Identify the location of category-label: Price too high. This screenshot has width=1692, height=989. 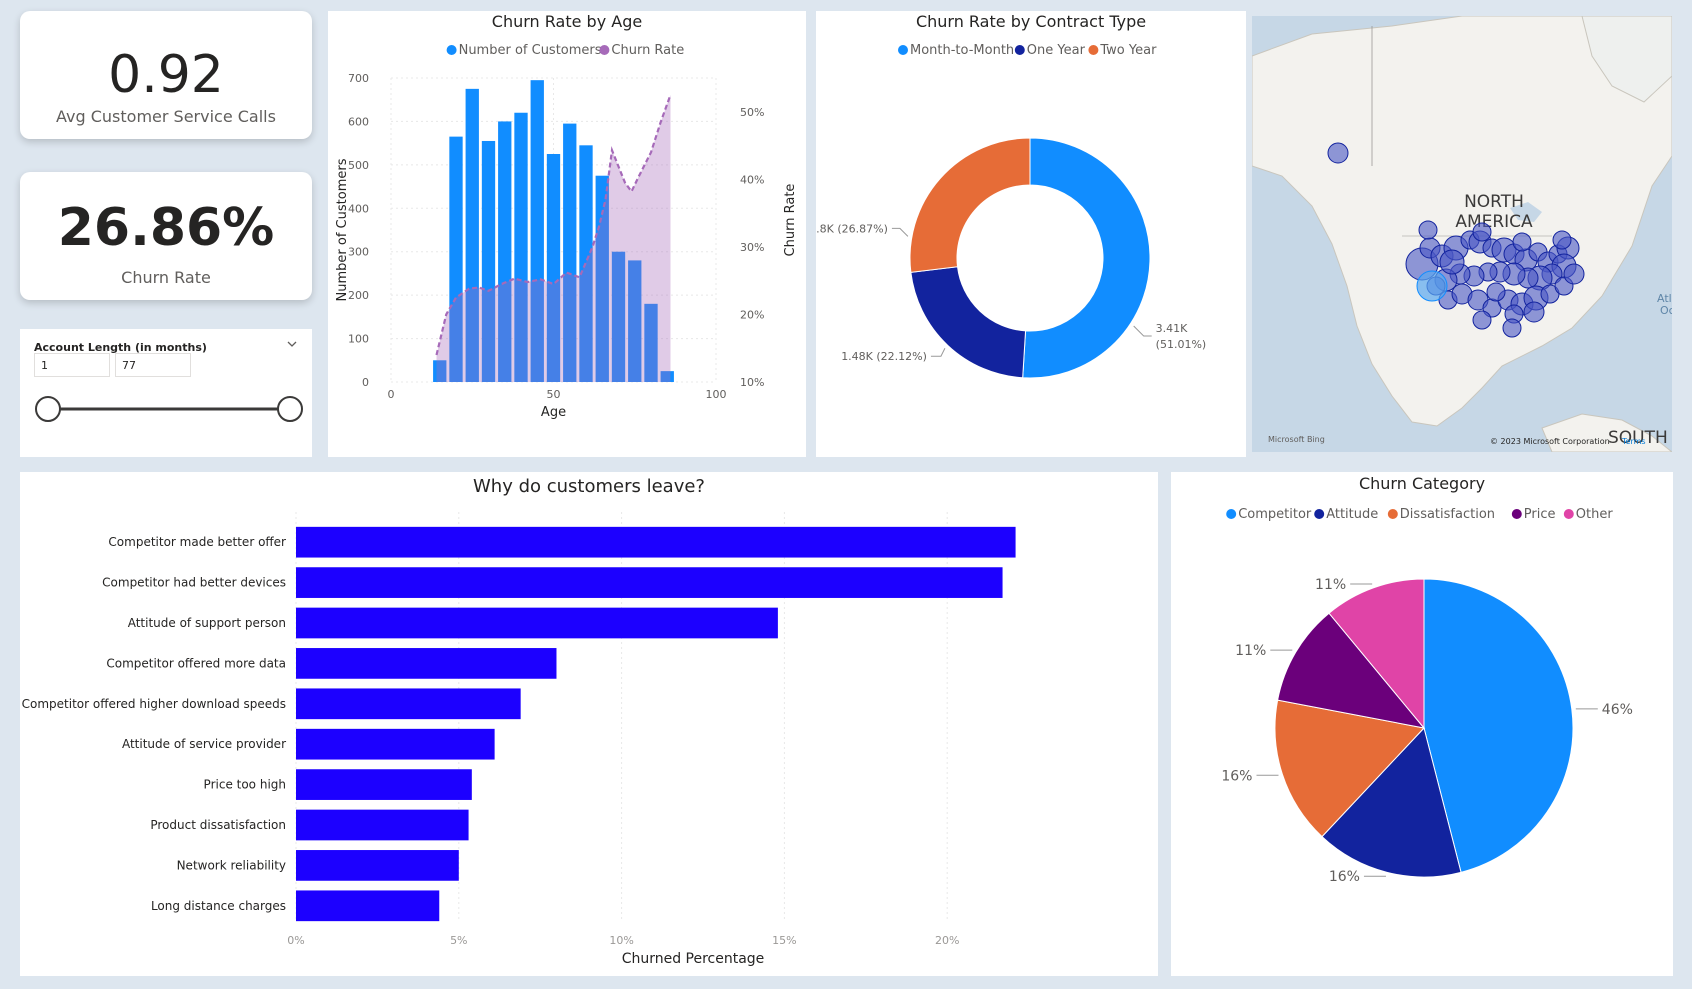
(245, 785).